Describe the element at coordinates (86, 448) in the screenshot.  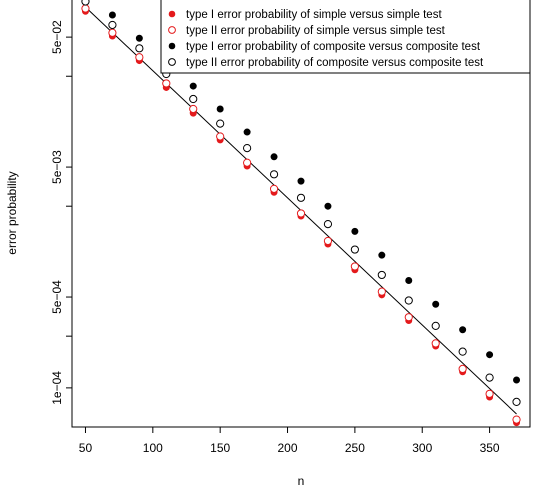
I see `x-tick-label: 50` at that location.